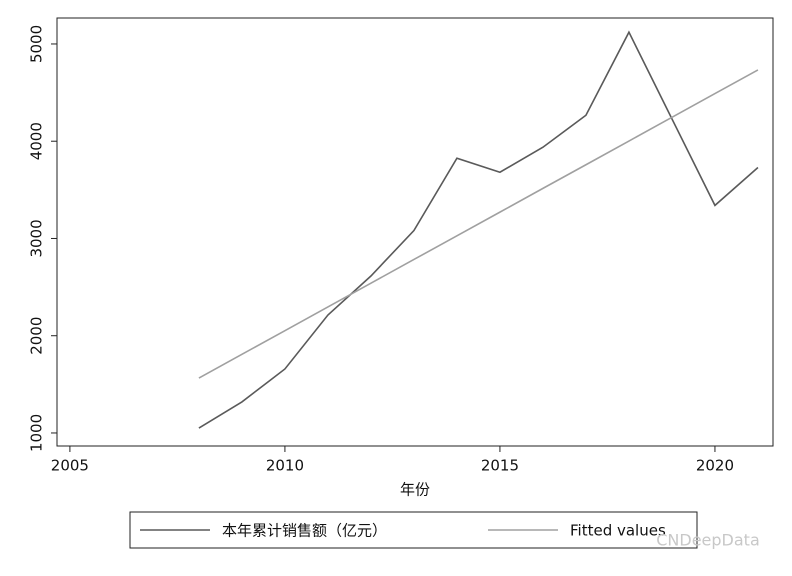 The height and width of the screenshot is (576, 792). What do you see at coordinates (415, 490) in the screenshot?
I see `x-axis-title: 年份` at bounding box center [415, 490].